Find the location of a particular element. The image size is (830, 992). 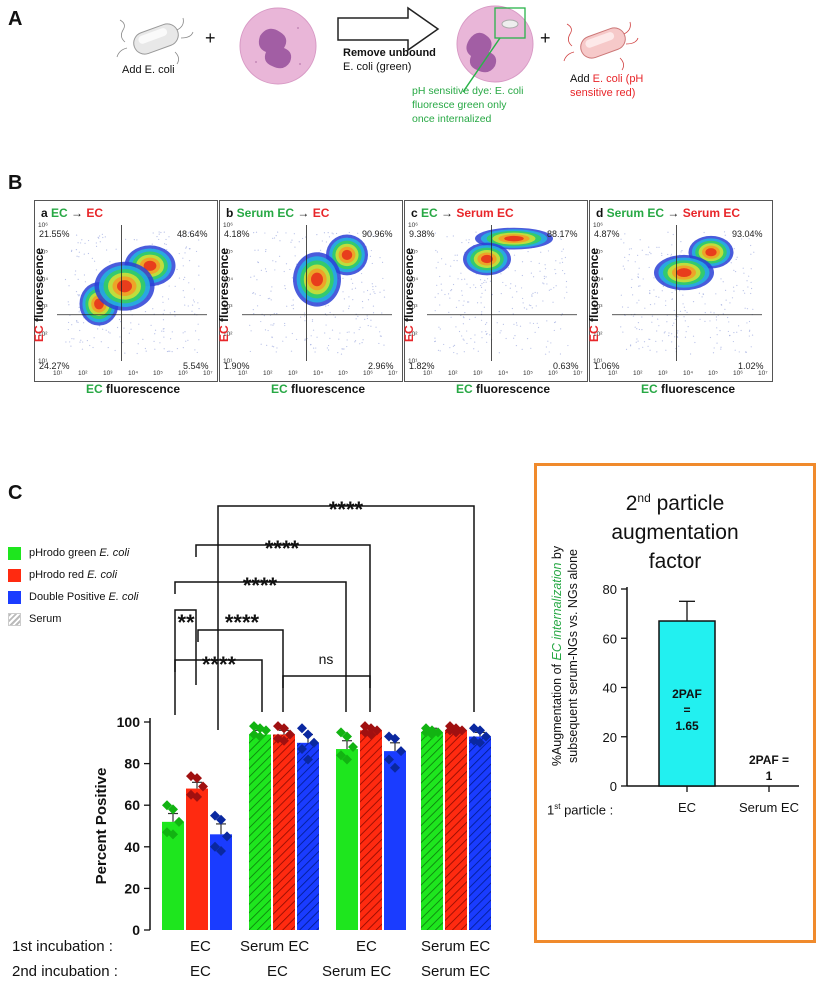

first-particle-label: 1st particle : is located at coordinates (580, 810).